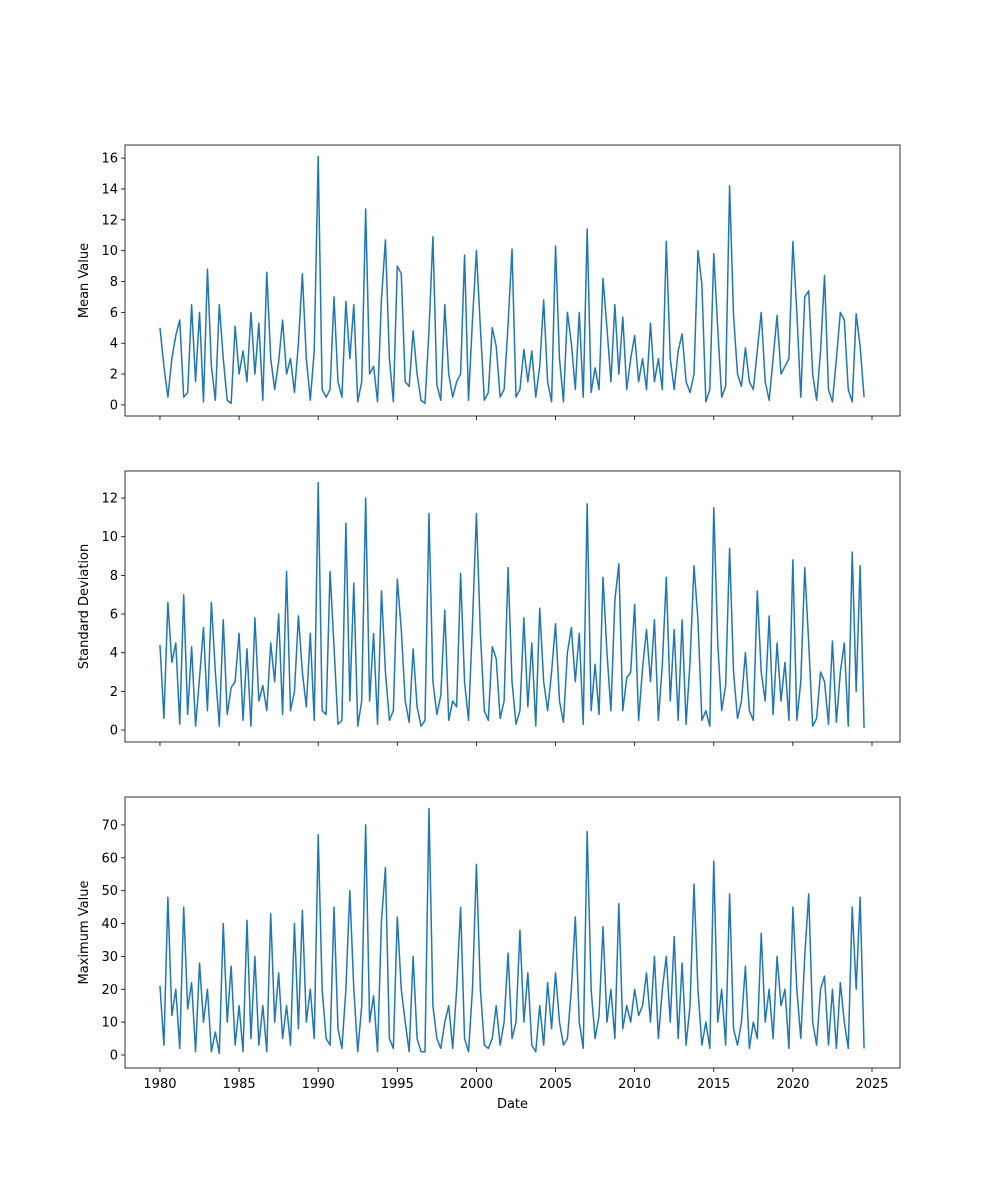 The height and width of the screenshot is (1204, 1000). What do you see at coordinates (109, 159) in the screenshot?
I see `y-tick-label: 16` at bounding box center [109, 159].